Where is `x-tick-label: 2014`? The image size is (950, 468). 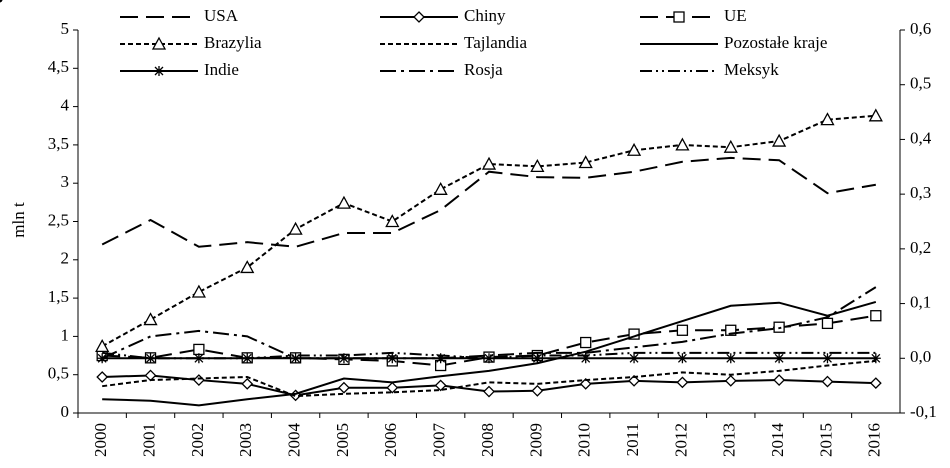 x-tick-label: 2014 is located at coordinates (777, 440).